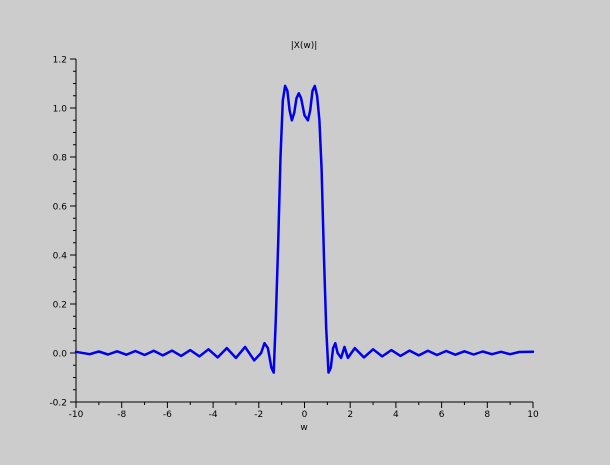  What do you see at coordinates (60, 257) in the screenshot?
I see `y-tick-label: 0.4` at bounding box center [60, 257].